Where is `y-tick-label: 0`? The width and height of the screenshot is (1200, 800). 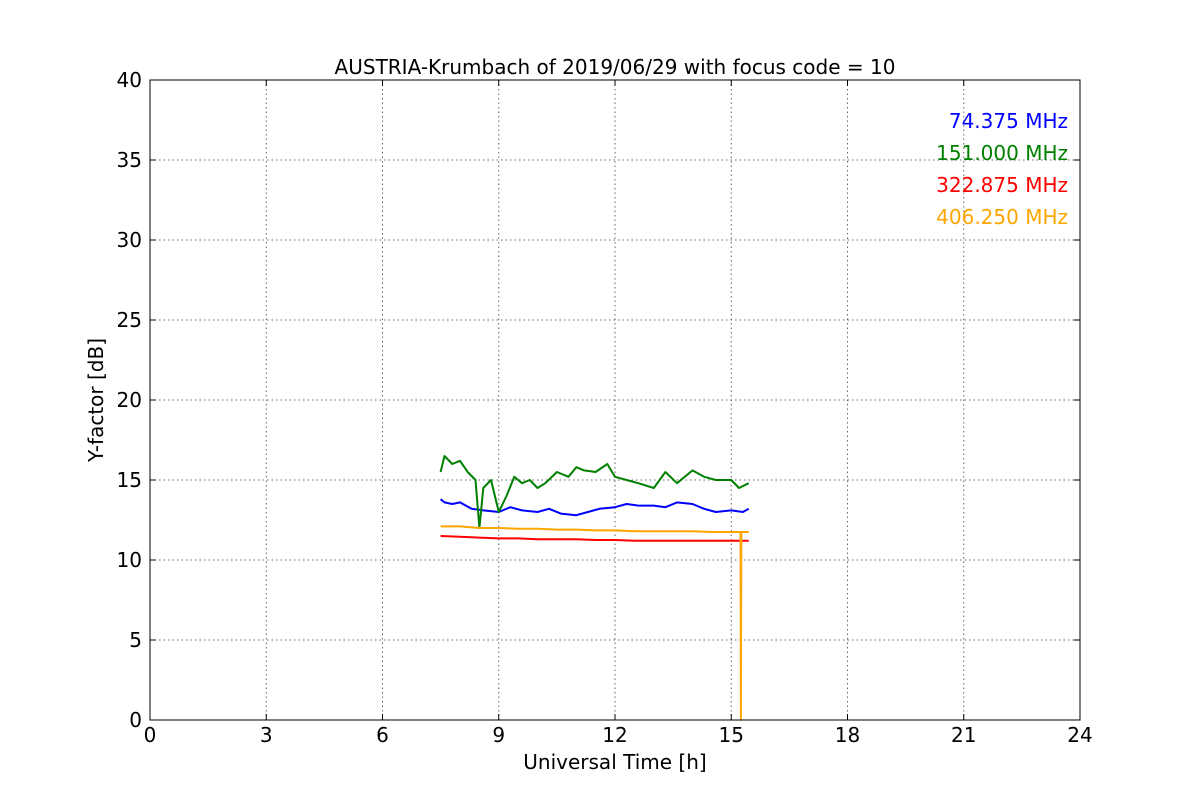 y-tick-label: 0 is located at coordinates (135, 720).